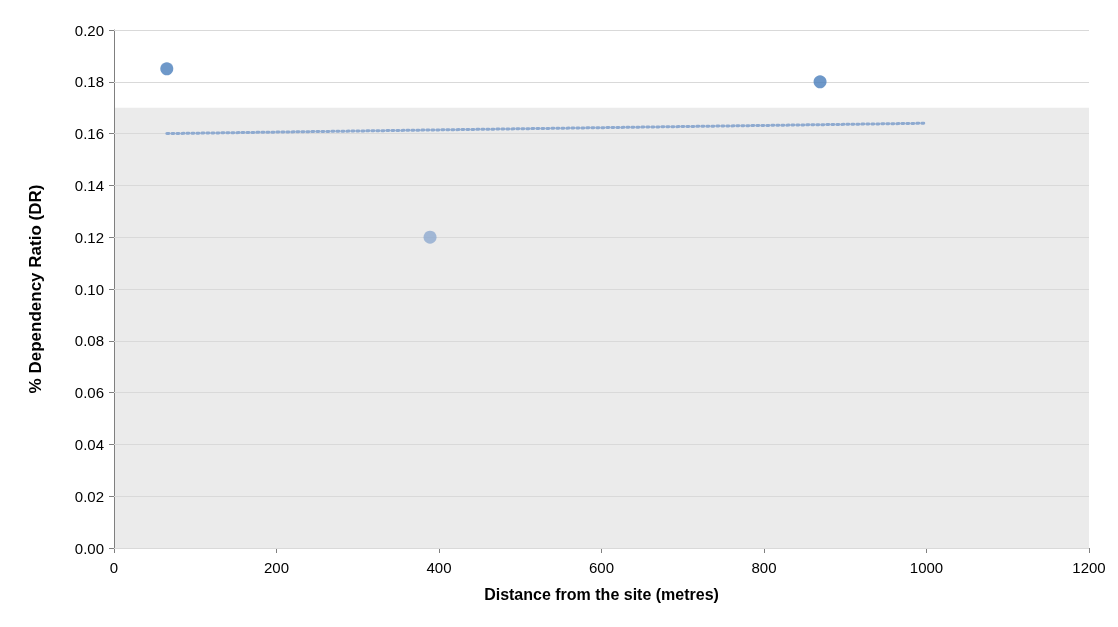 The image size is (1118, 627). What do you see at coordinates (89, 341) in the screenshot?
I see `y-tick-label: 0.08` at bounding box center [89, 341].